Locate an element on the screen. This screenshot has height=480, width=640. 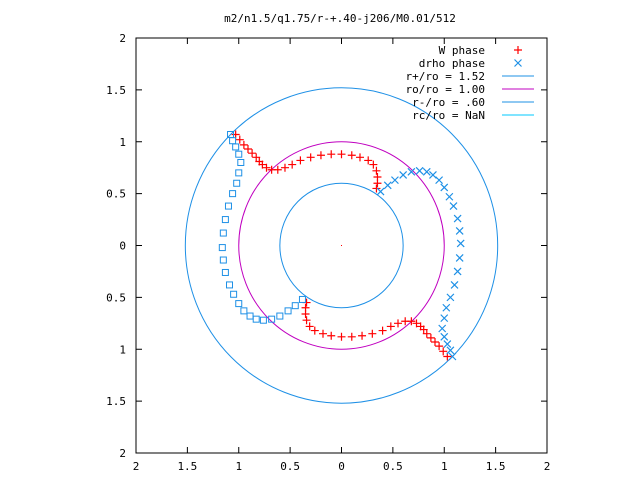
x-tick-label: 2 is located at coordinates (136, 466).